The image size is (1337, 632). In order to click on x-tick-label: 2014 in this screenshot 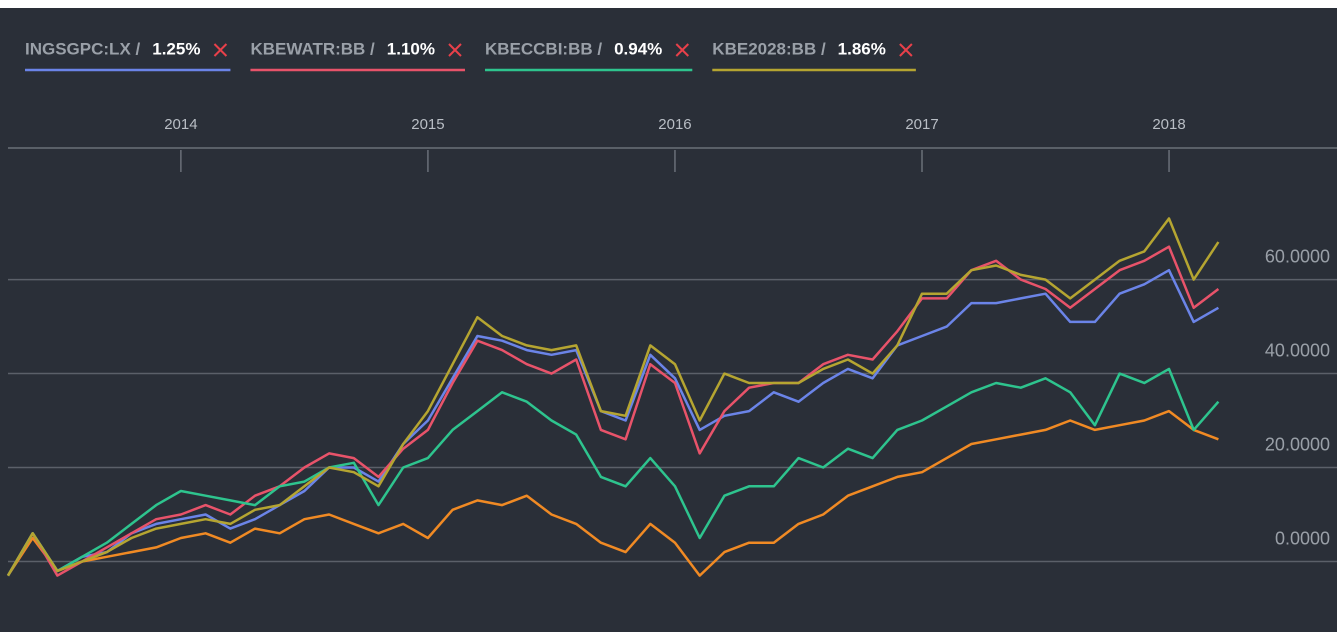, I will do `click(180, 124)`.